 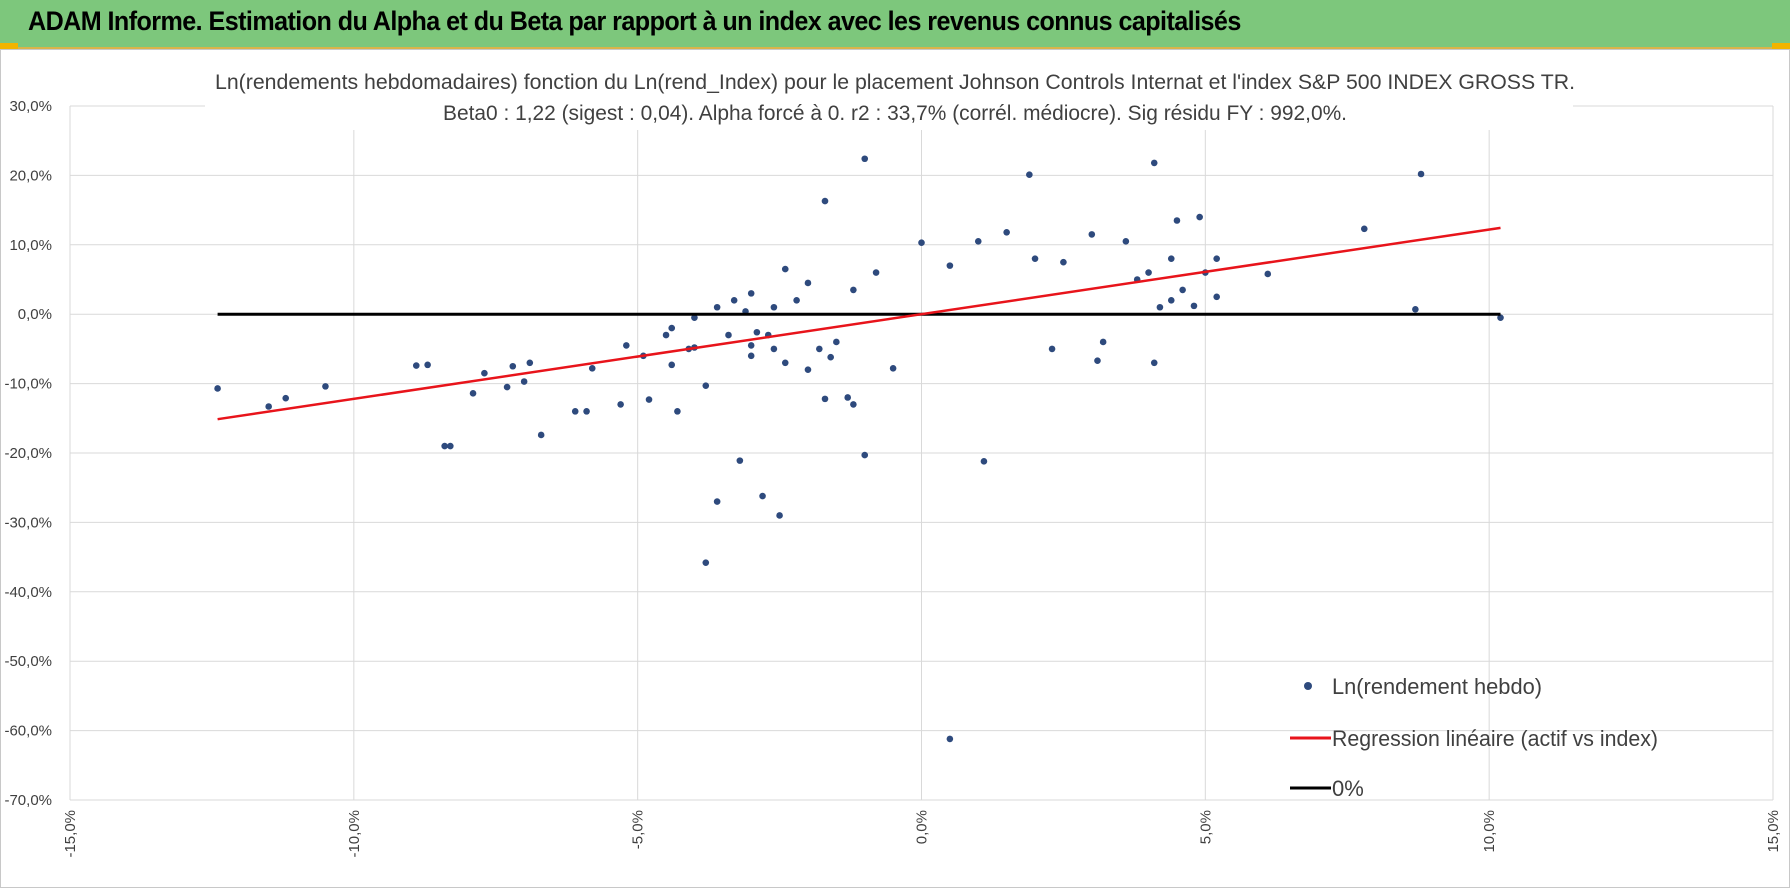 I want to click on y-tick-label: 30,0%, so click(x=30, y=106).